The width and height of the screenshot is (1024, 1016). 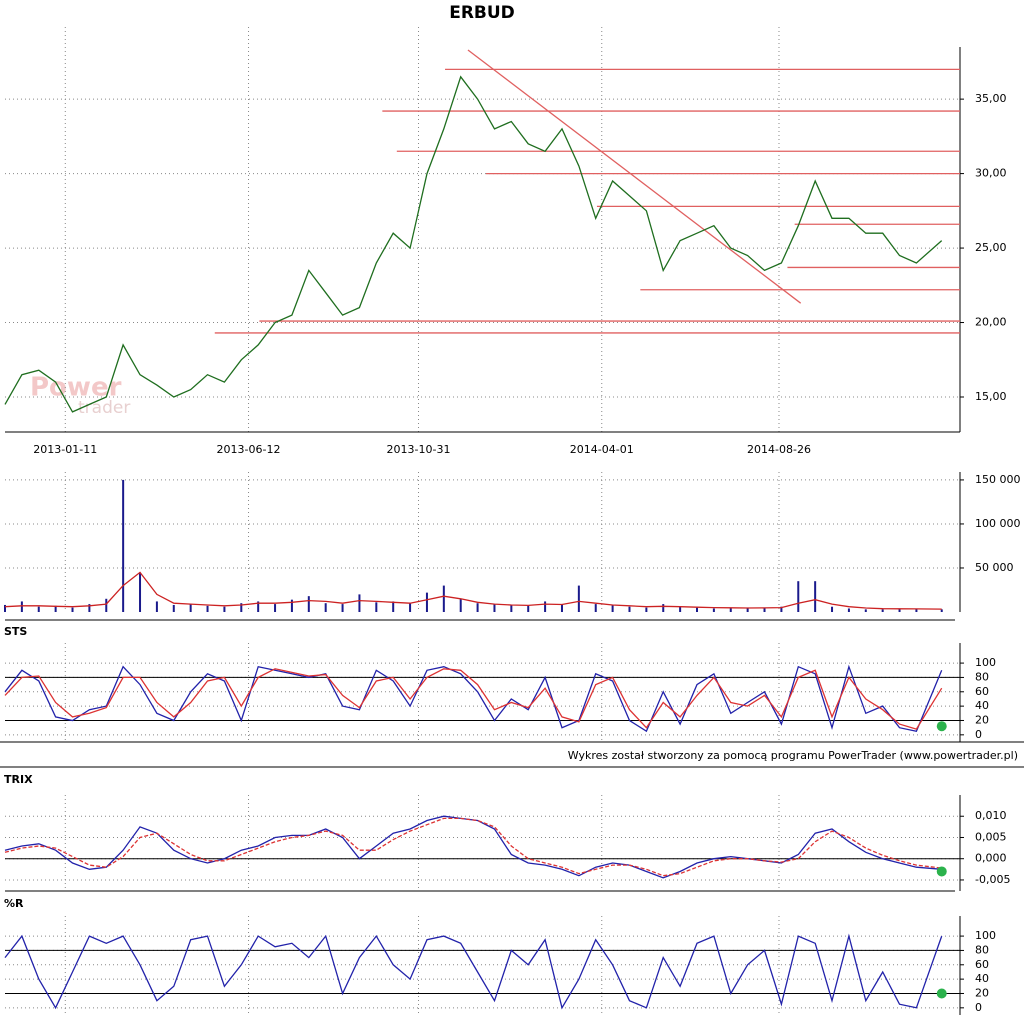 What do you see at coordinates (991, 98) in the screenshot?
I see `y-tick-label: 35,00` at bounding box center [991, 98].